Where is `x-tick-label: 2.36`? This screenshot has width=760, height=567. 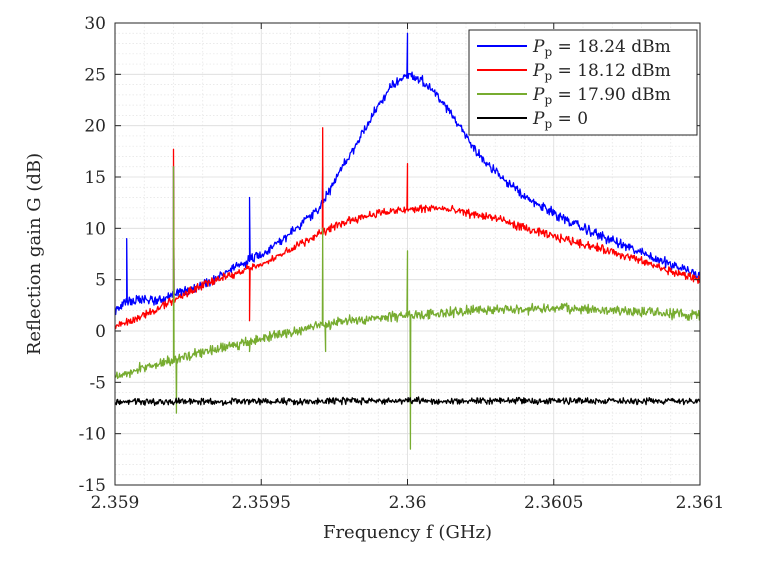
x-tick-label: 2.36 is located at coordinates (408, 503).